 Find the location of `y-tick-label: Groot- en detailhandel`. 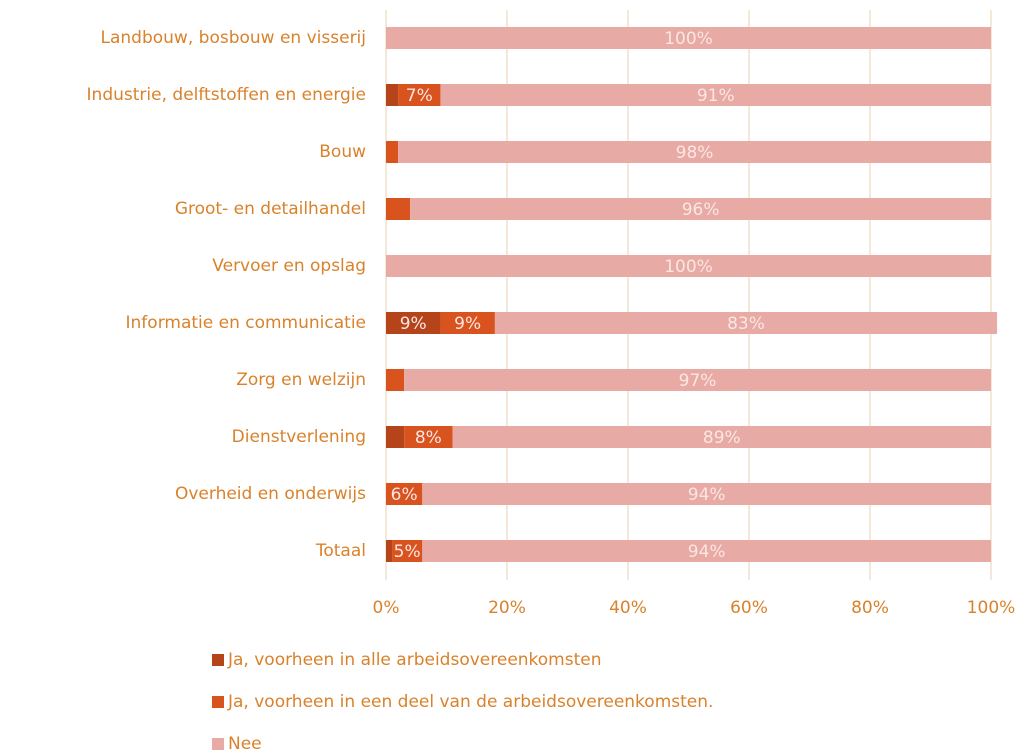

y-tick-label: Groot- en detailhandel is located at coordinates (270, 209).